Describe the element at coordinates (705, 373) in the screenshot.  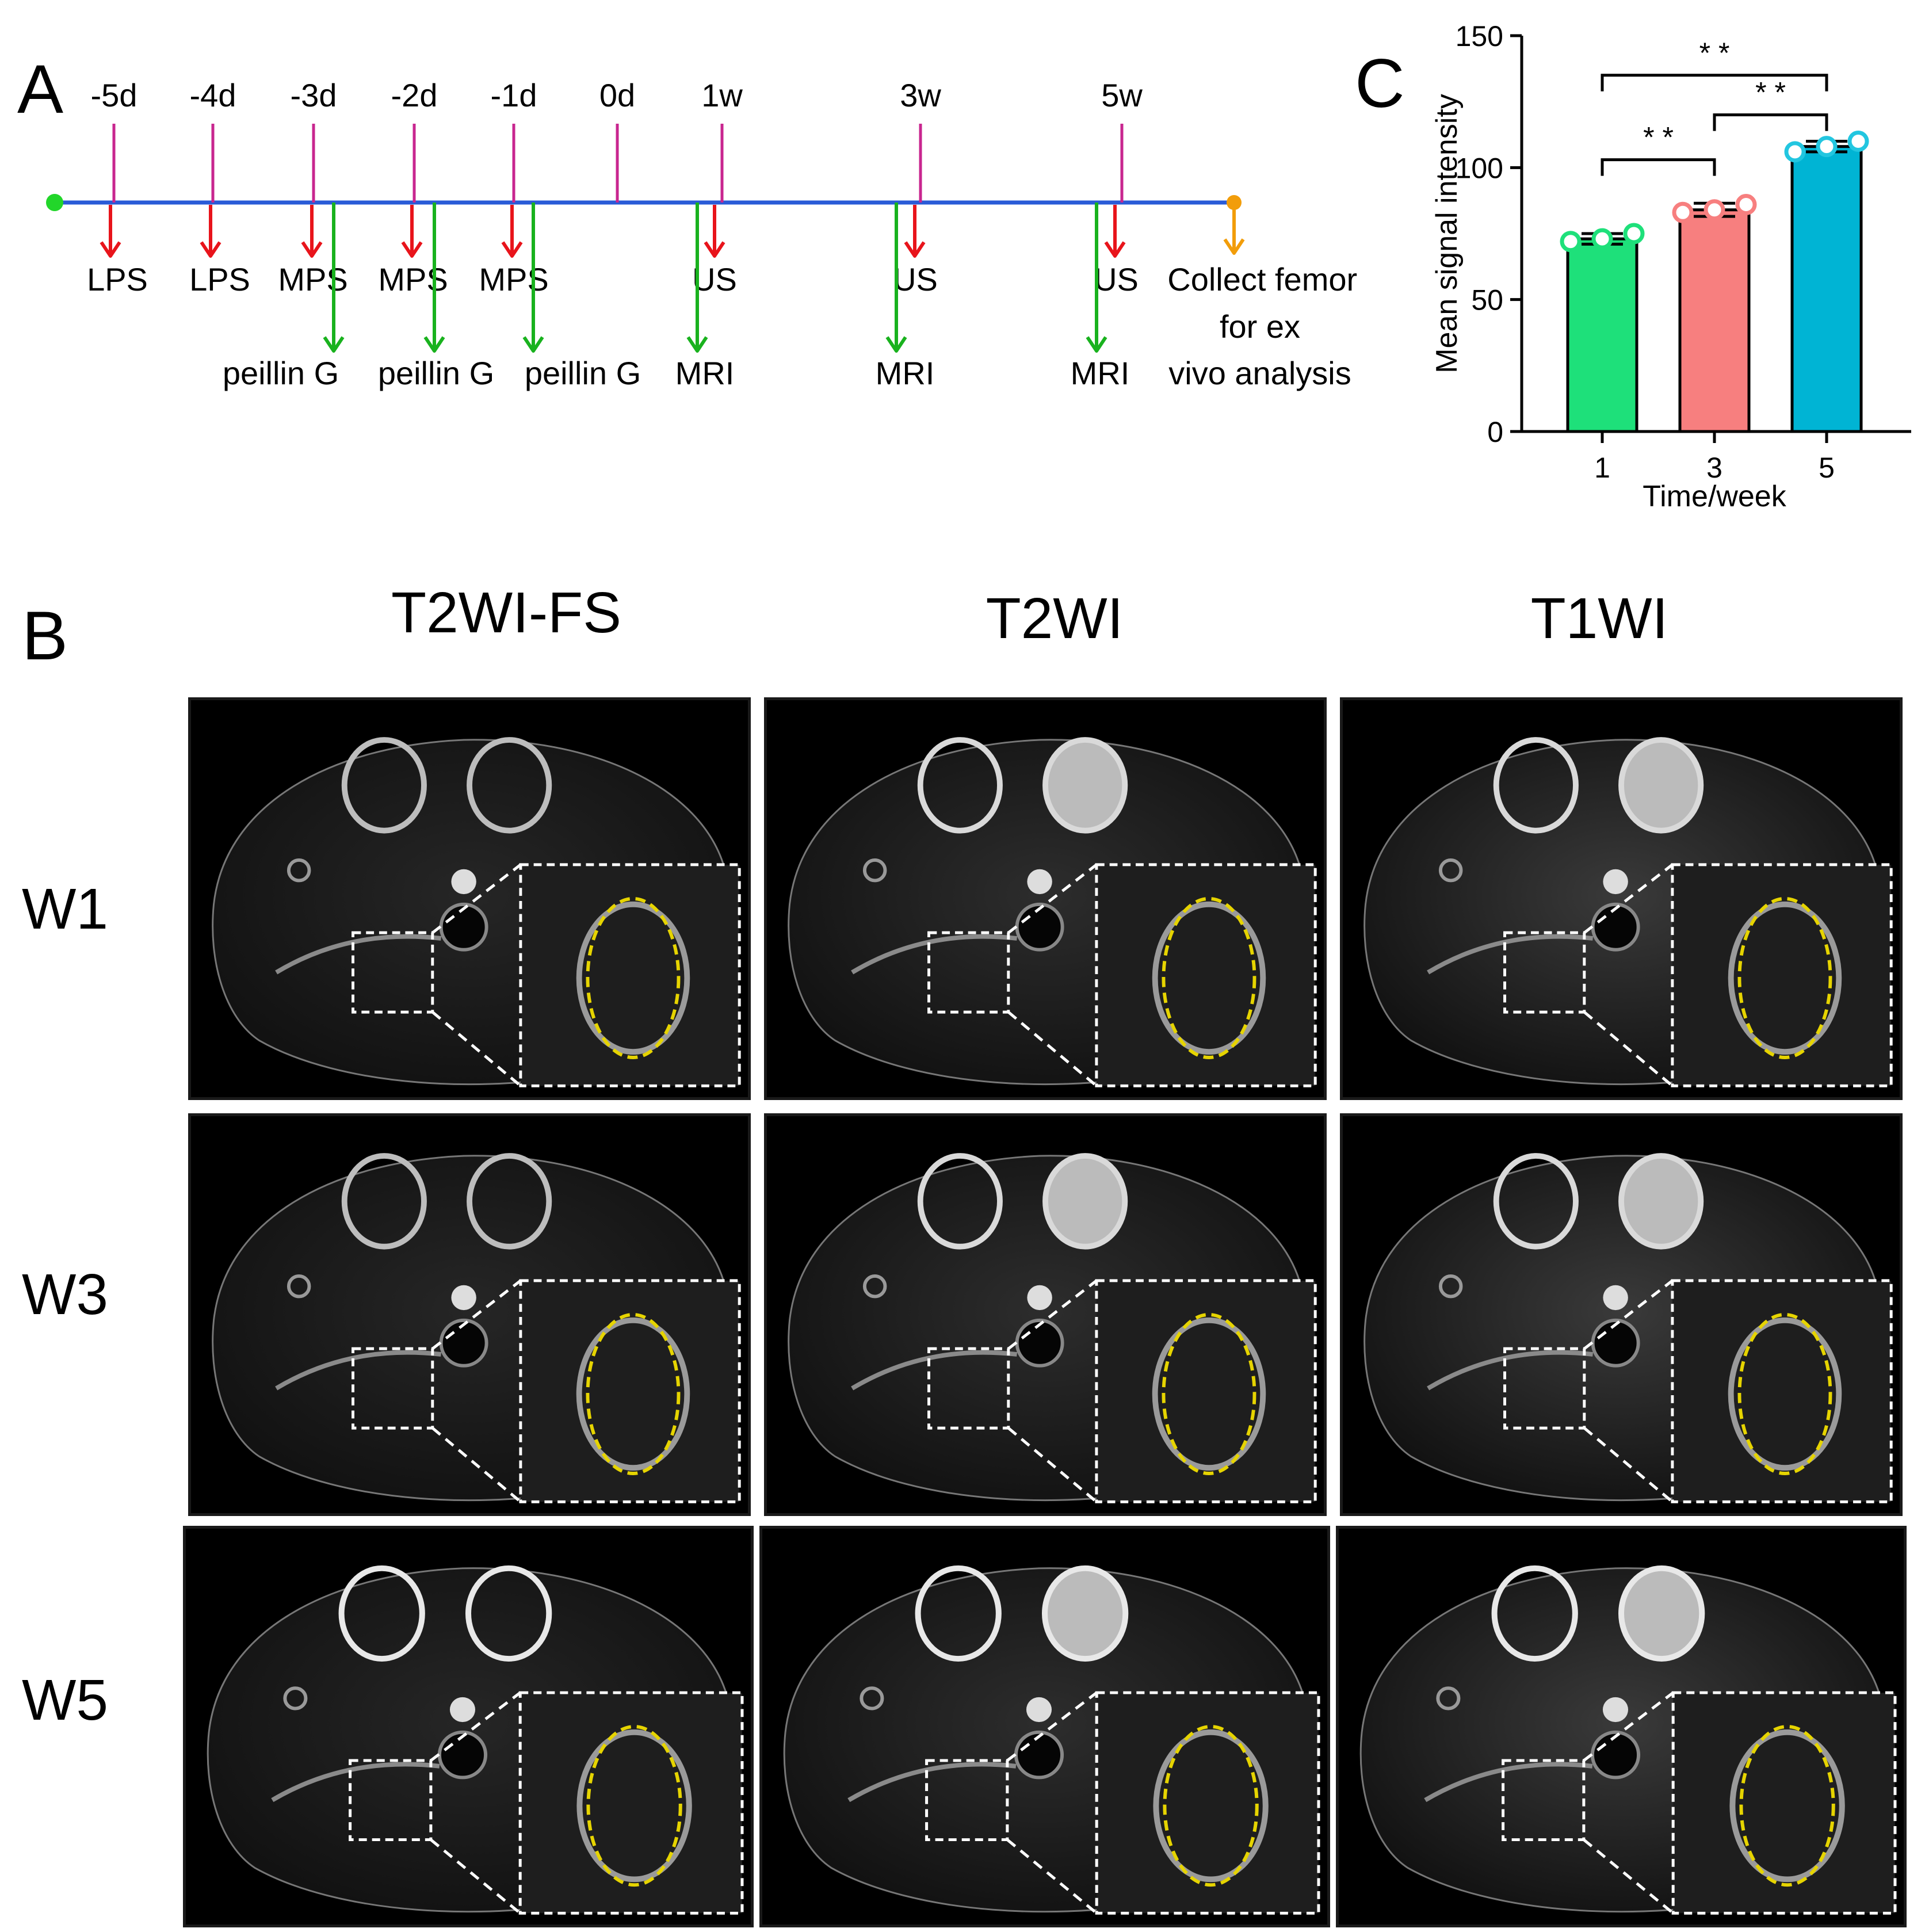
I see `green-arrow-label: MRI` at that location.